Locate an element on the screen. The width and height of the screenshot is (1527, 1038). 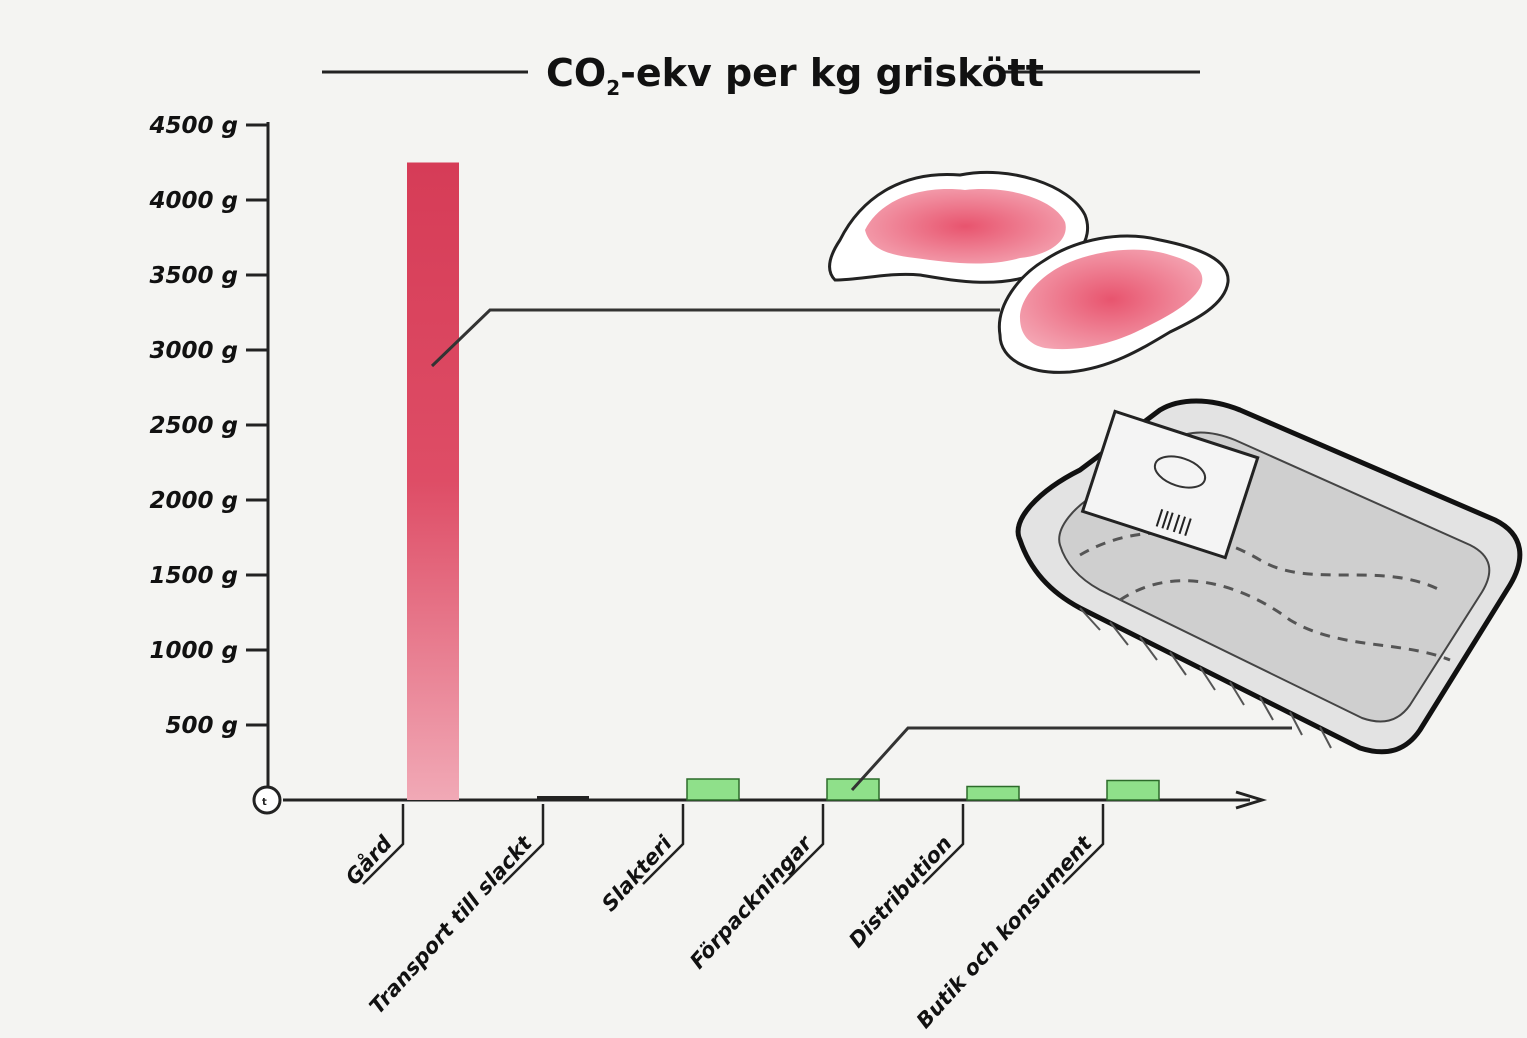
category-label: Distribution is located at coordinates (900, 891).